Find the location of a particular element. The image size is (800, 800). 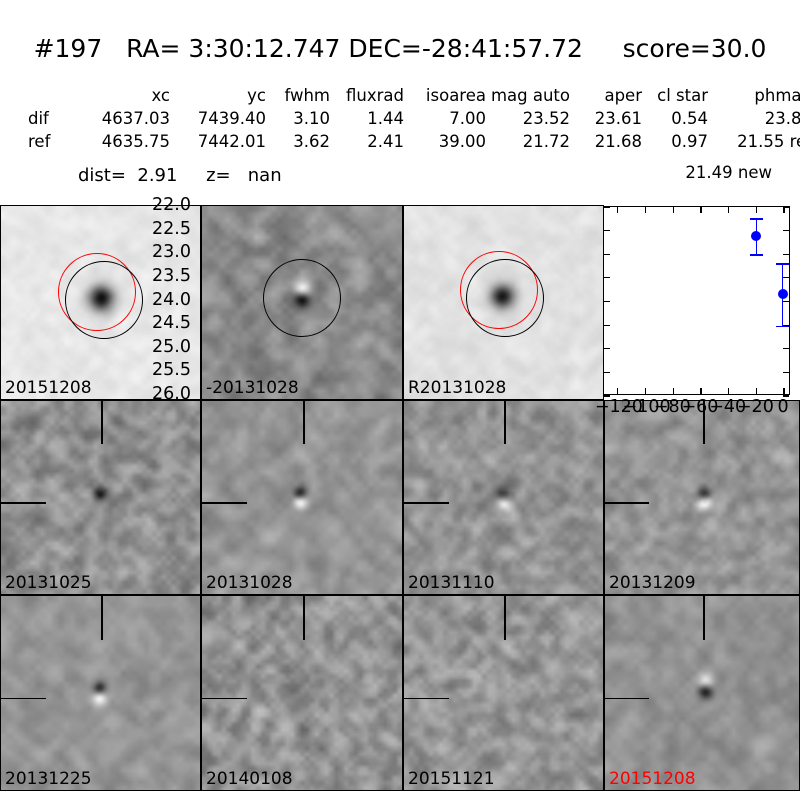

panel-date-label: 20151121 is located at coordinates (451, 779).